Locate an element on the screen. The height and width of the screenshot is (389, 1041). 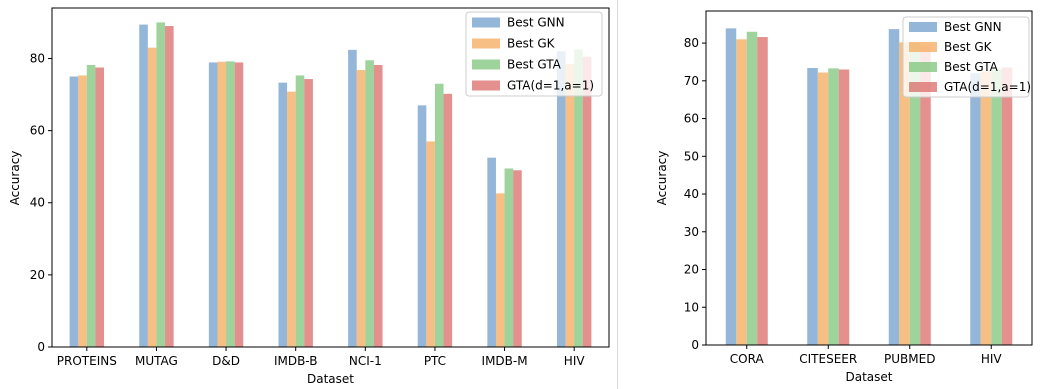
bar-best-gk-mutag is located at coordinates (152, 197).